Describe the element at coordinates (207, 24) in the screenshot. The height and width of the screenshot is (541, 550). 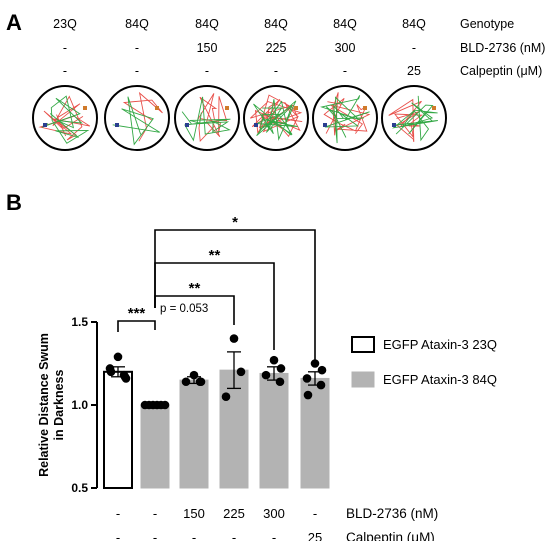
I see `panel-a-genotype-col-3: 84Q` at that location.